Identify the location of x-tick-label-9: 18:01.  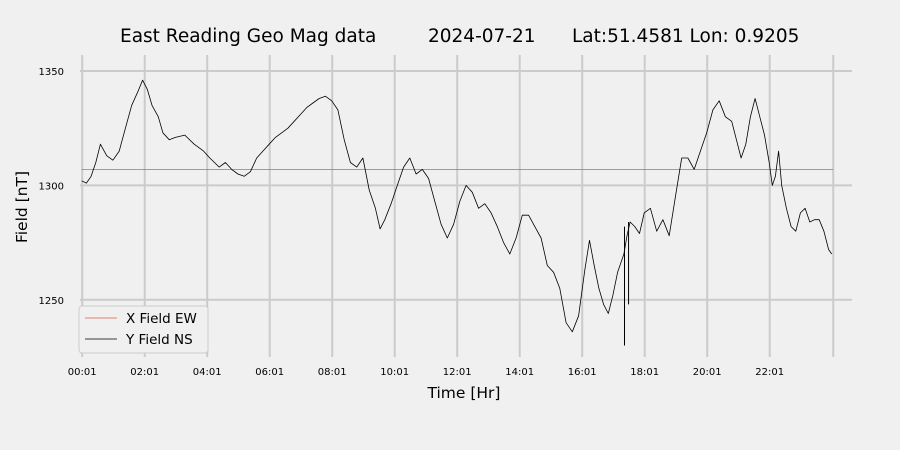
(644, 372).